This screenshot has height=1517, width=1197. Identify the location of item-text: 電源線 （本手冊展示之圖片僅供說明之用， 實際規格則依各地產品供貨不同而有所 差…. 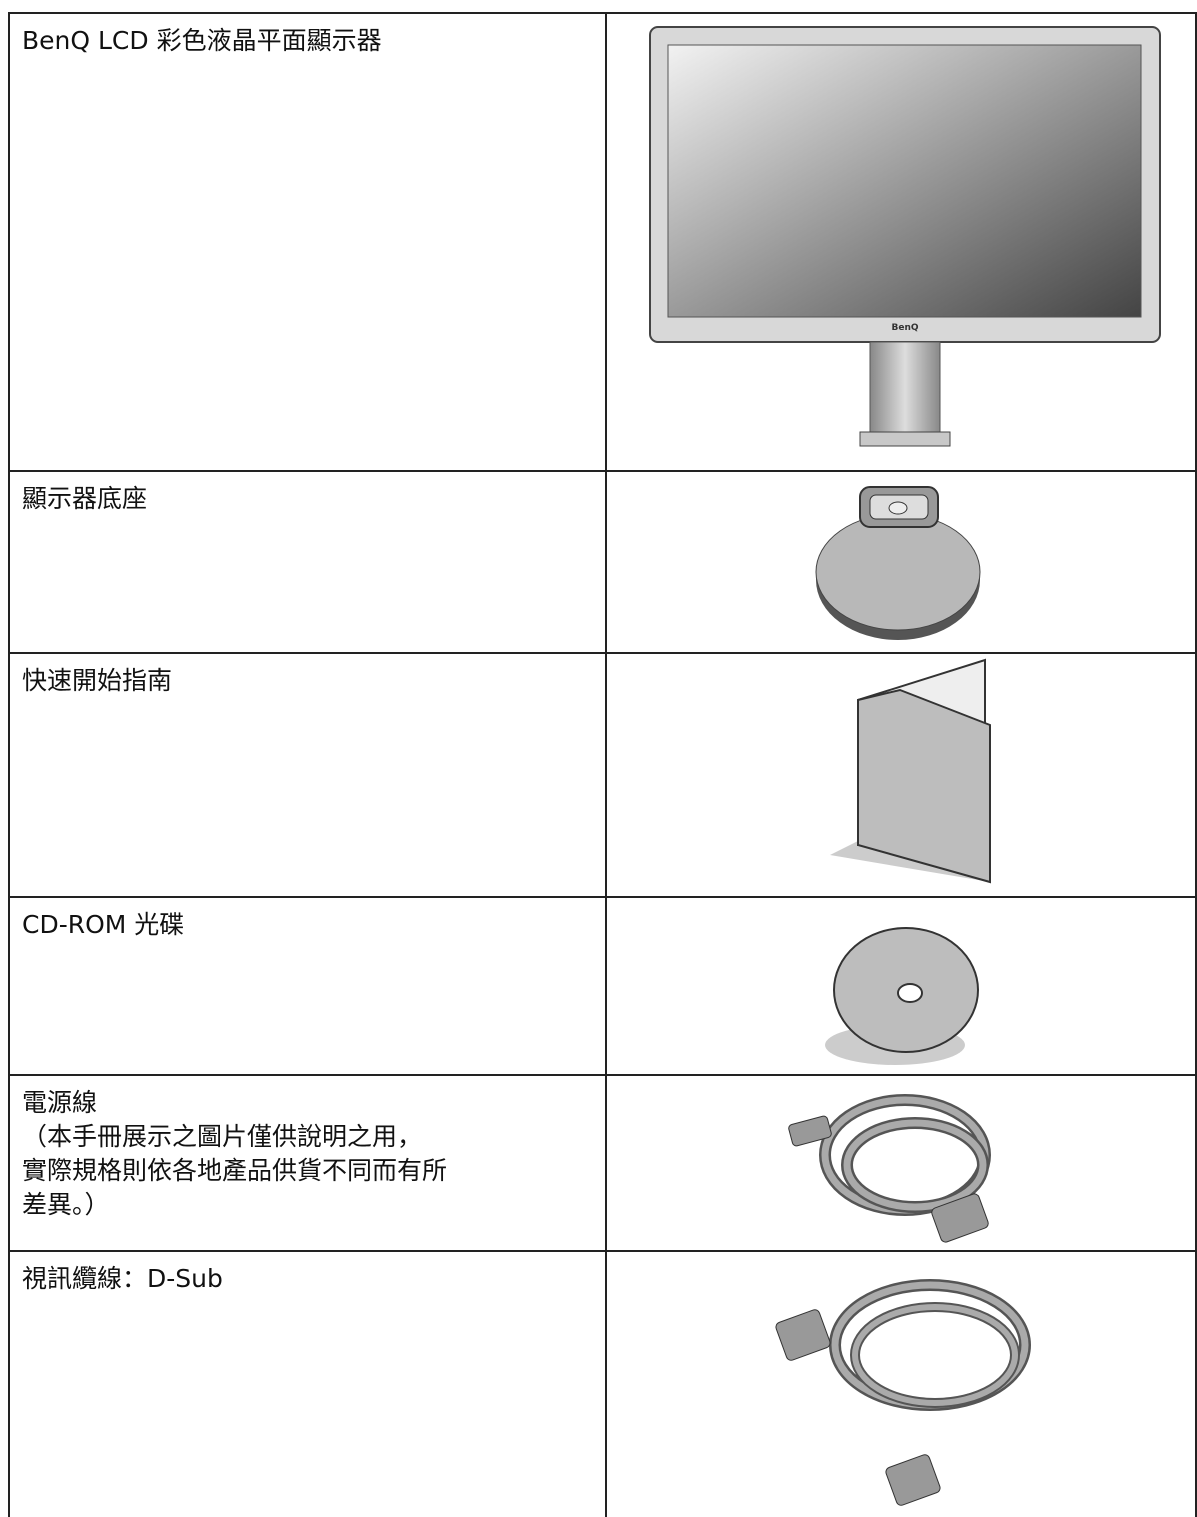
(234, 1154).